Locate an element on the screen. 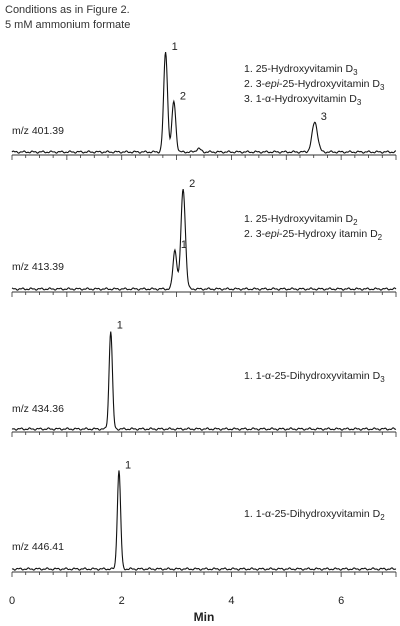  x-tick-label: 6 is located at coordinates (341, 601).